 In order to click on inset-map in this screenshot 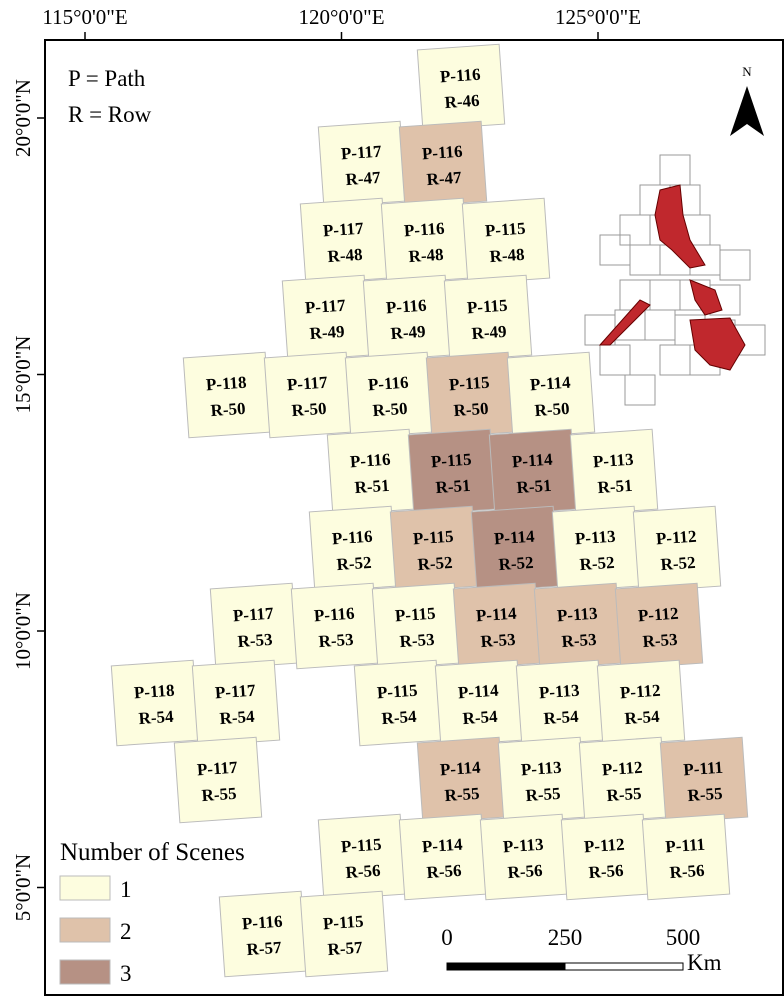, I will do `click(675, 280)`.